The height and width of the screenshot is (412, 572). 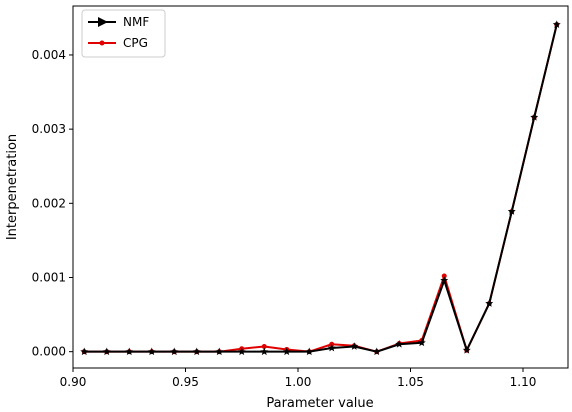 What do you see at coordinates (49, 55) in the screenshot?
I see `y-tick-label: 0.004` at bounding box center [49, 55].